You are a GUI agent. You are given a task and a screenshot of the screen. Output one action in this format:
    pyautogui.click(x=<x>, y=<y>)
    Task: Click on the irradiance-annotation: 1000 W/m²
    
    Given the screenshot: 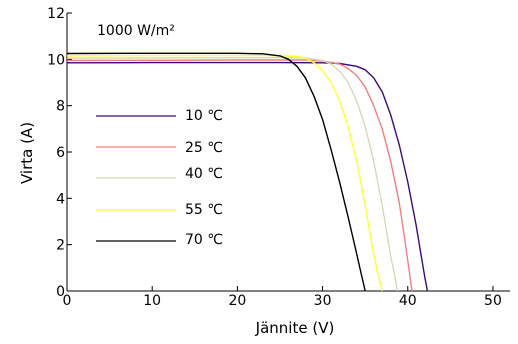 What is the action you would take?
    pyautogui.click(x=136, y=31)
    